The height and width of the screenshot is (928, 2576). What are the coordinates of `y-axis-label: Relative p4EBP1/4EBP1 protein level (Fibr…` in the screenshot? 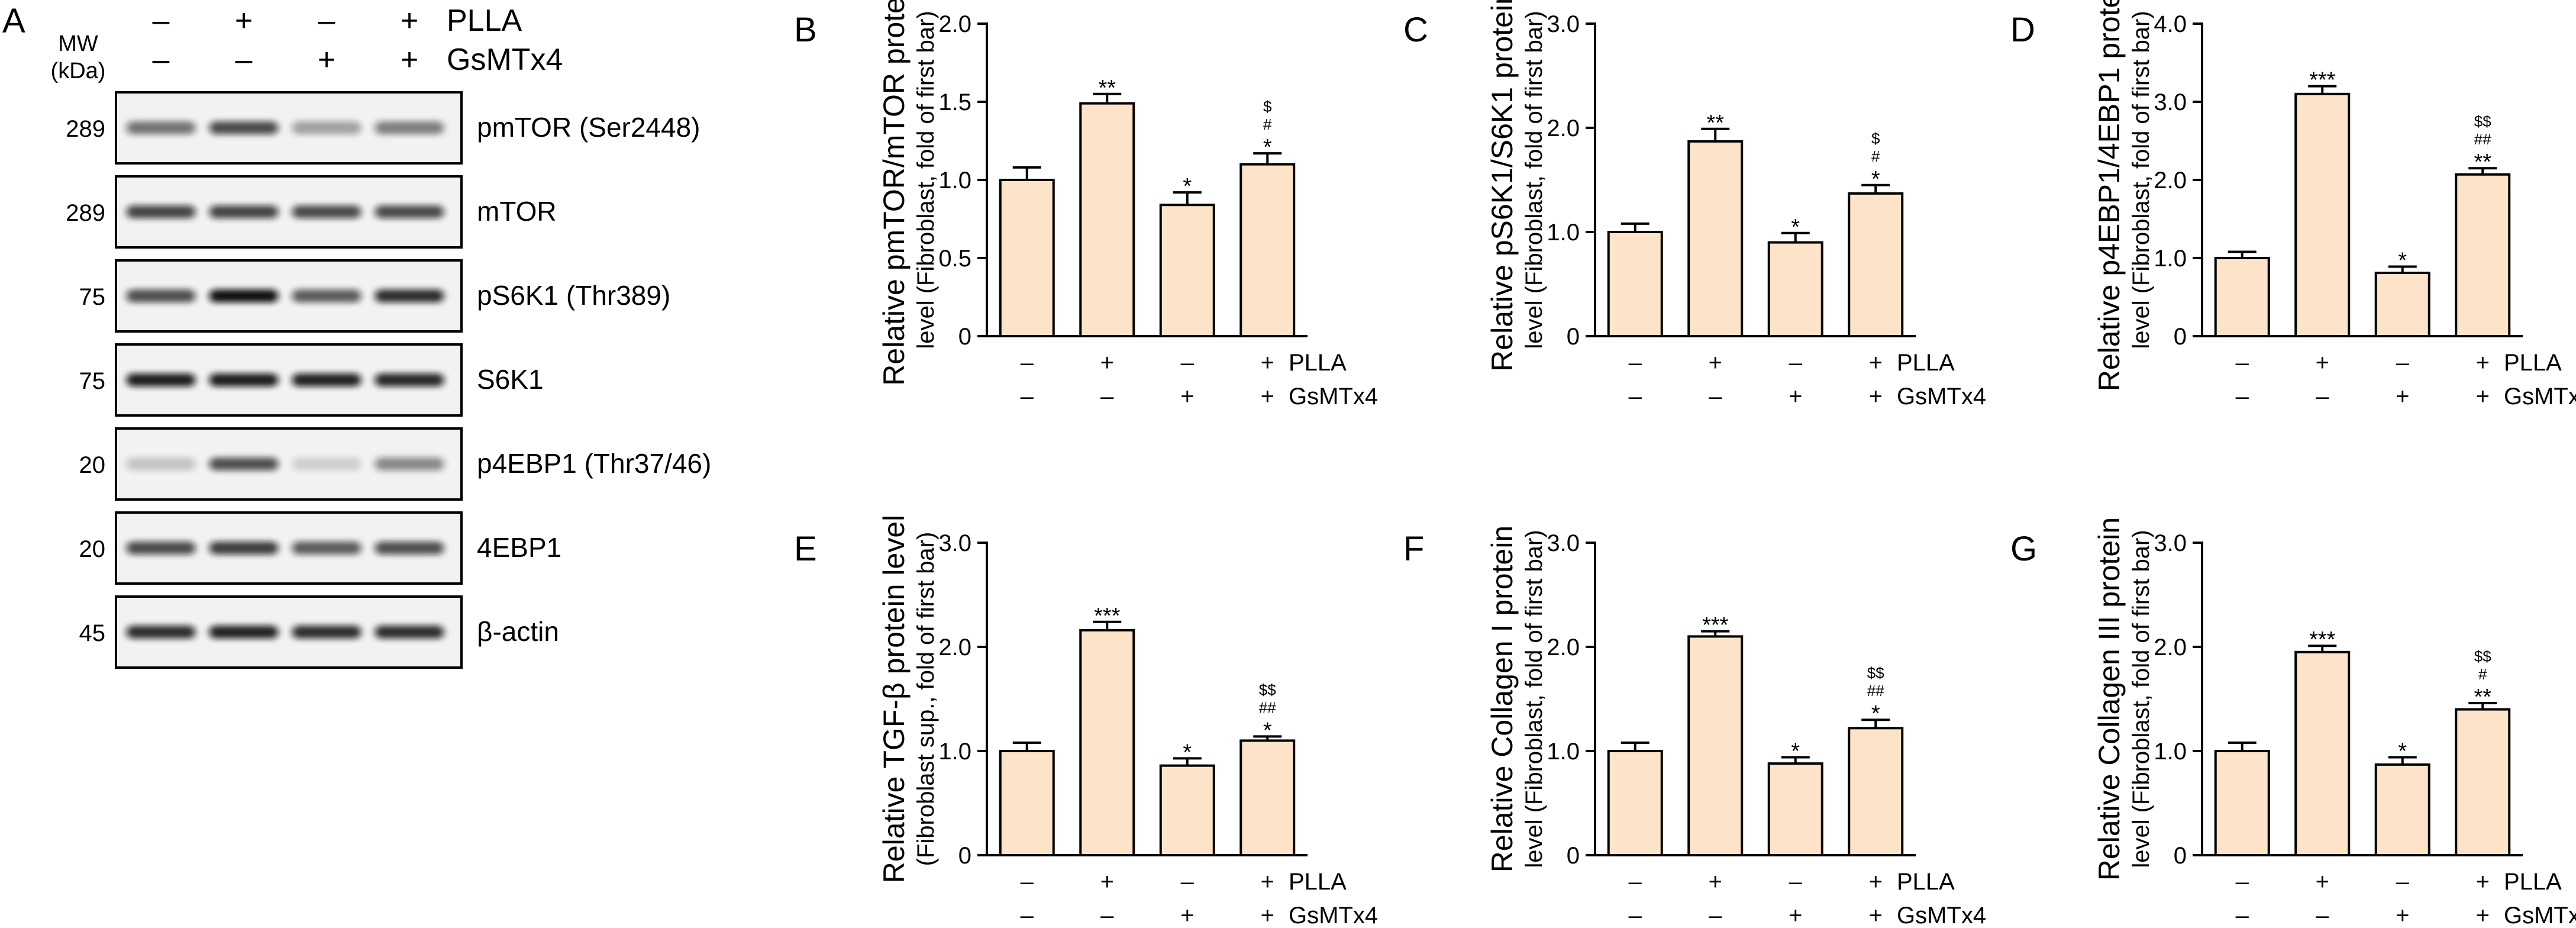 It's located at (2123, 195).